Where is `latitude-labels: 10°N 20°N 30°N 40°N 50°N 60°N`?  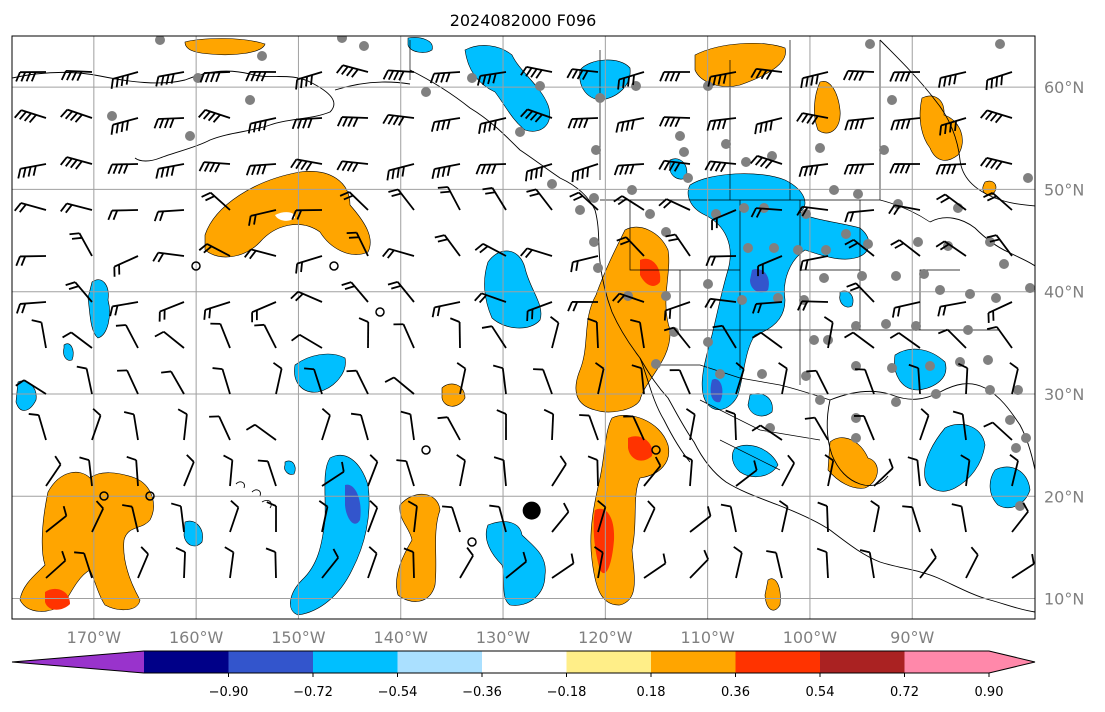
latitude-labels: 10°N 20°N 30°N 40°N 50°N 60°N is located at coordinates (1064, 343).